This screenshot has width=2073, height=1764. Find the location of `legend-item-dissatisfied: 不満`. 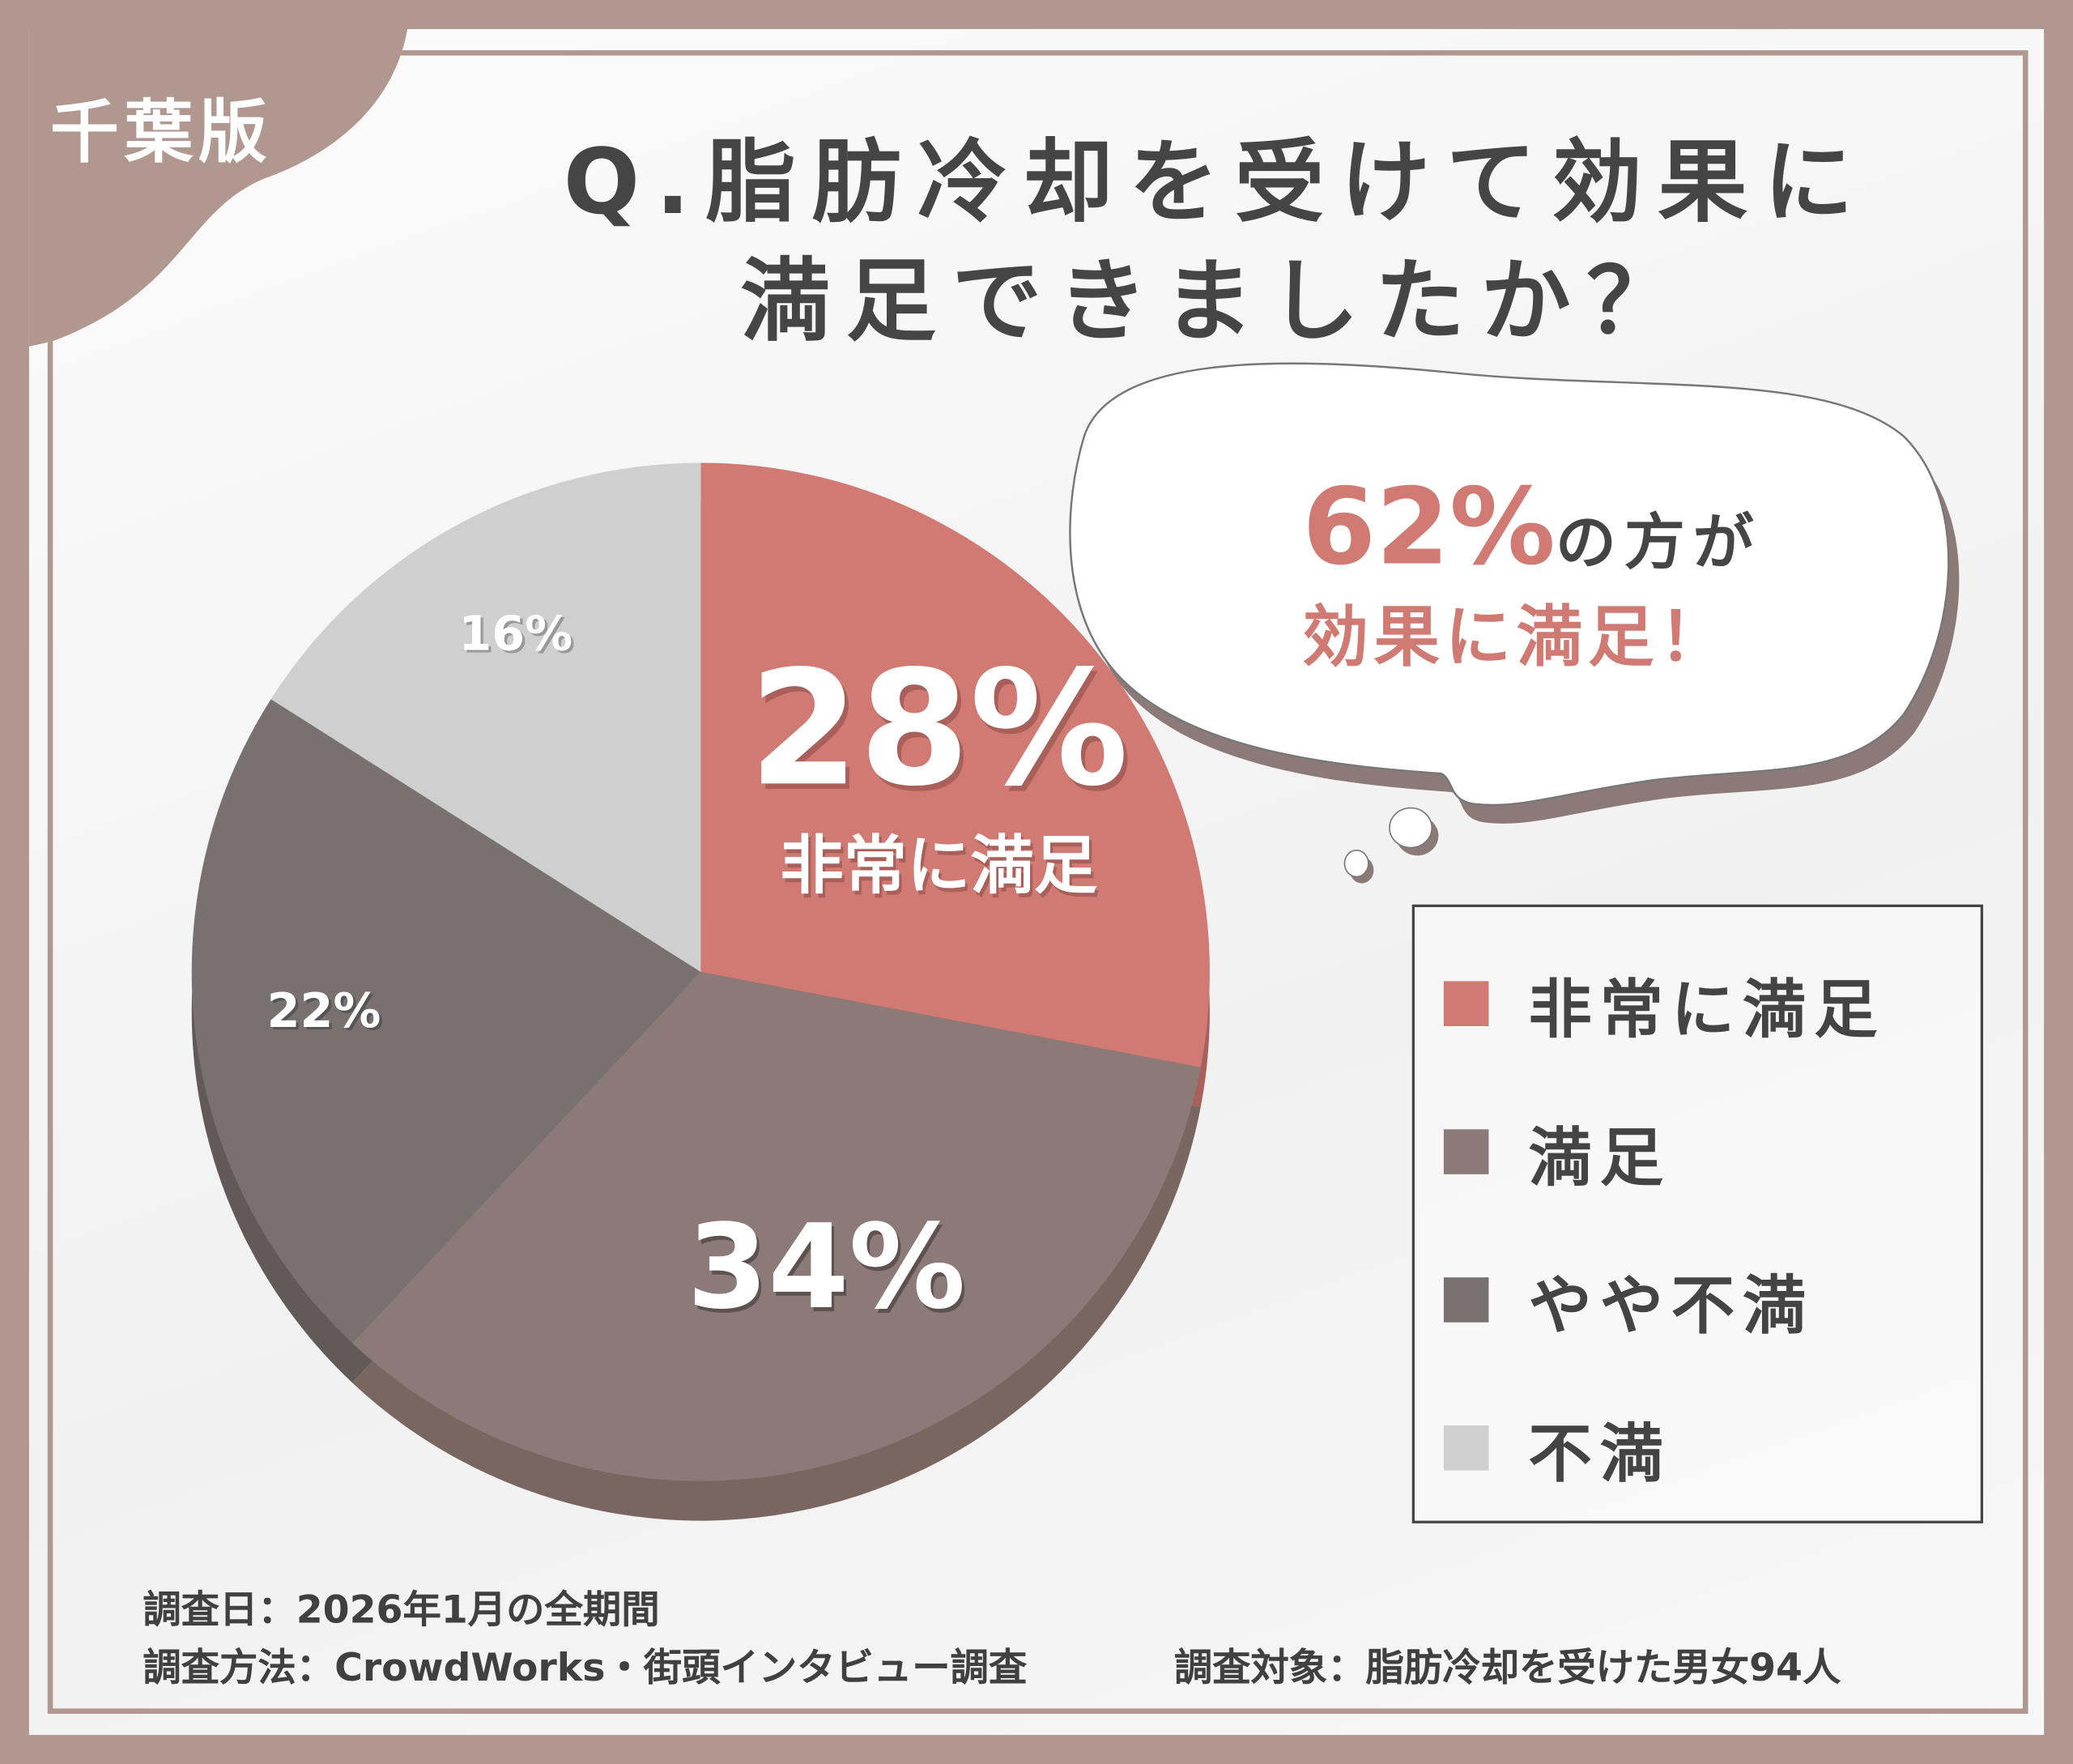

legend-item-dissatisfied: 不満 is located at coordinates (1557, 1448).